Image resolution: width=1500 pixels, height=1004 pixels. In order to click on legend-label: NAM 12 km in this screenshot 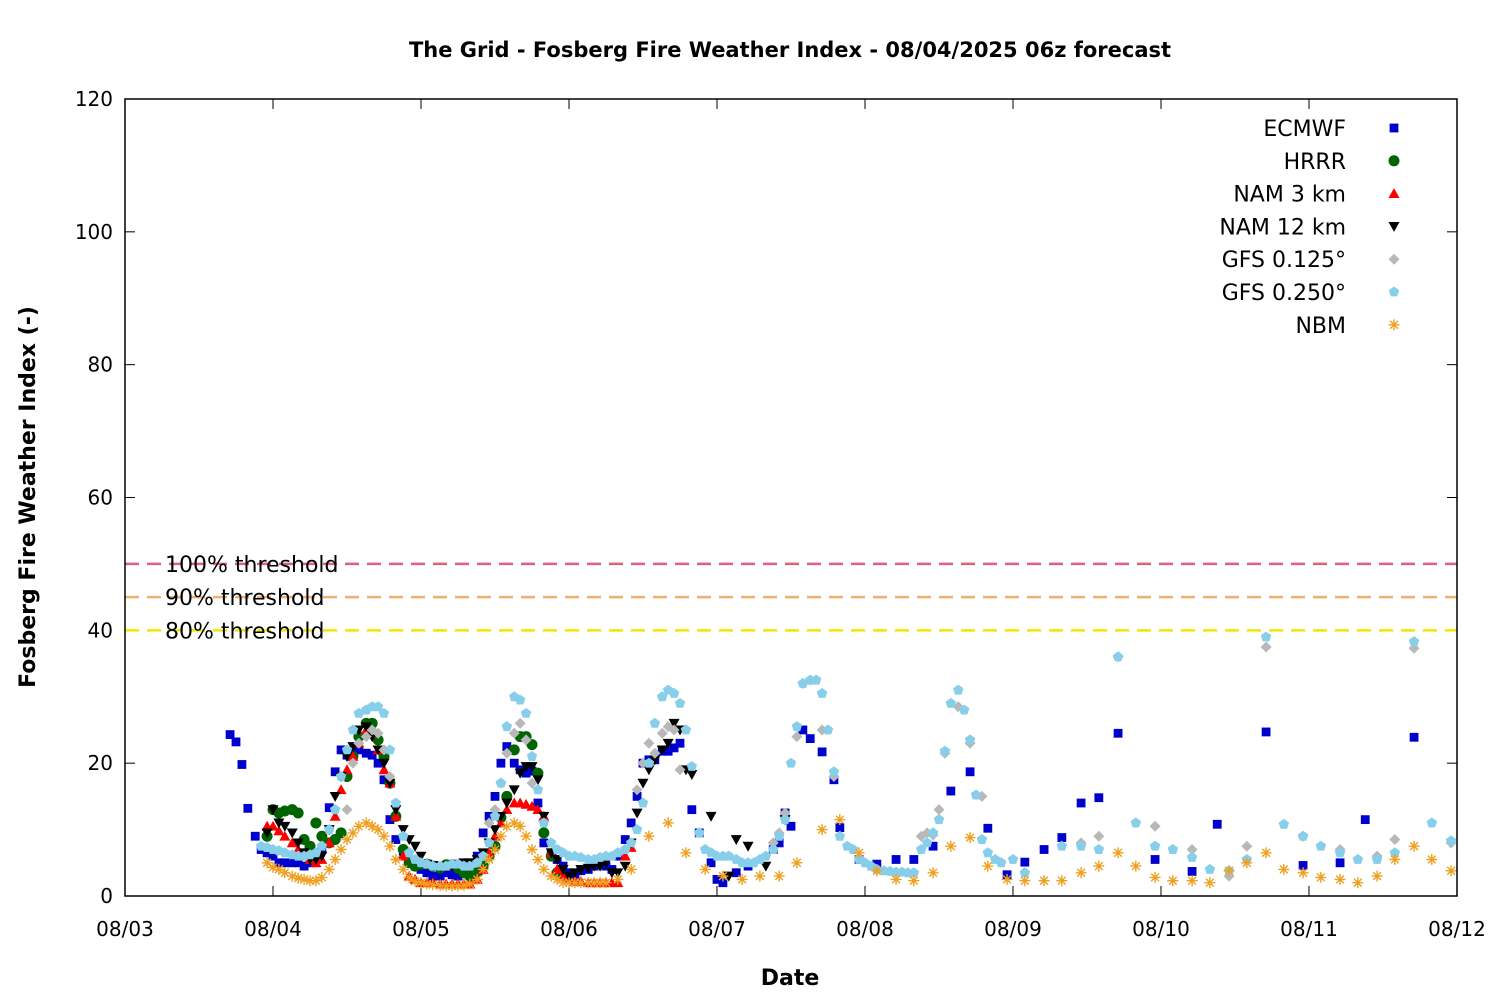, I will do `click(1282, 227)`.